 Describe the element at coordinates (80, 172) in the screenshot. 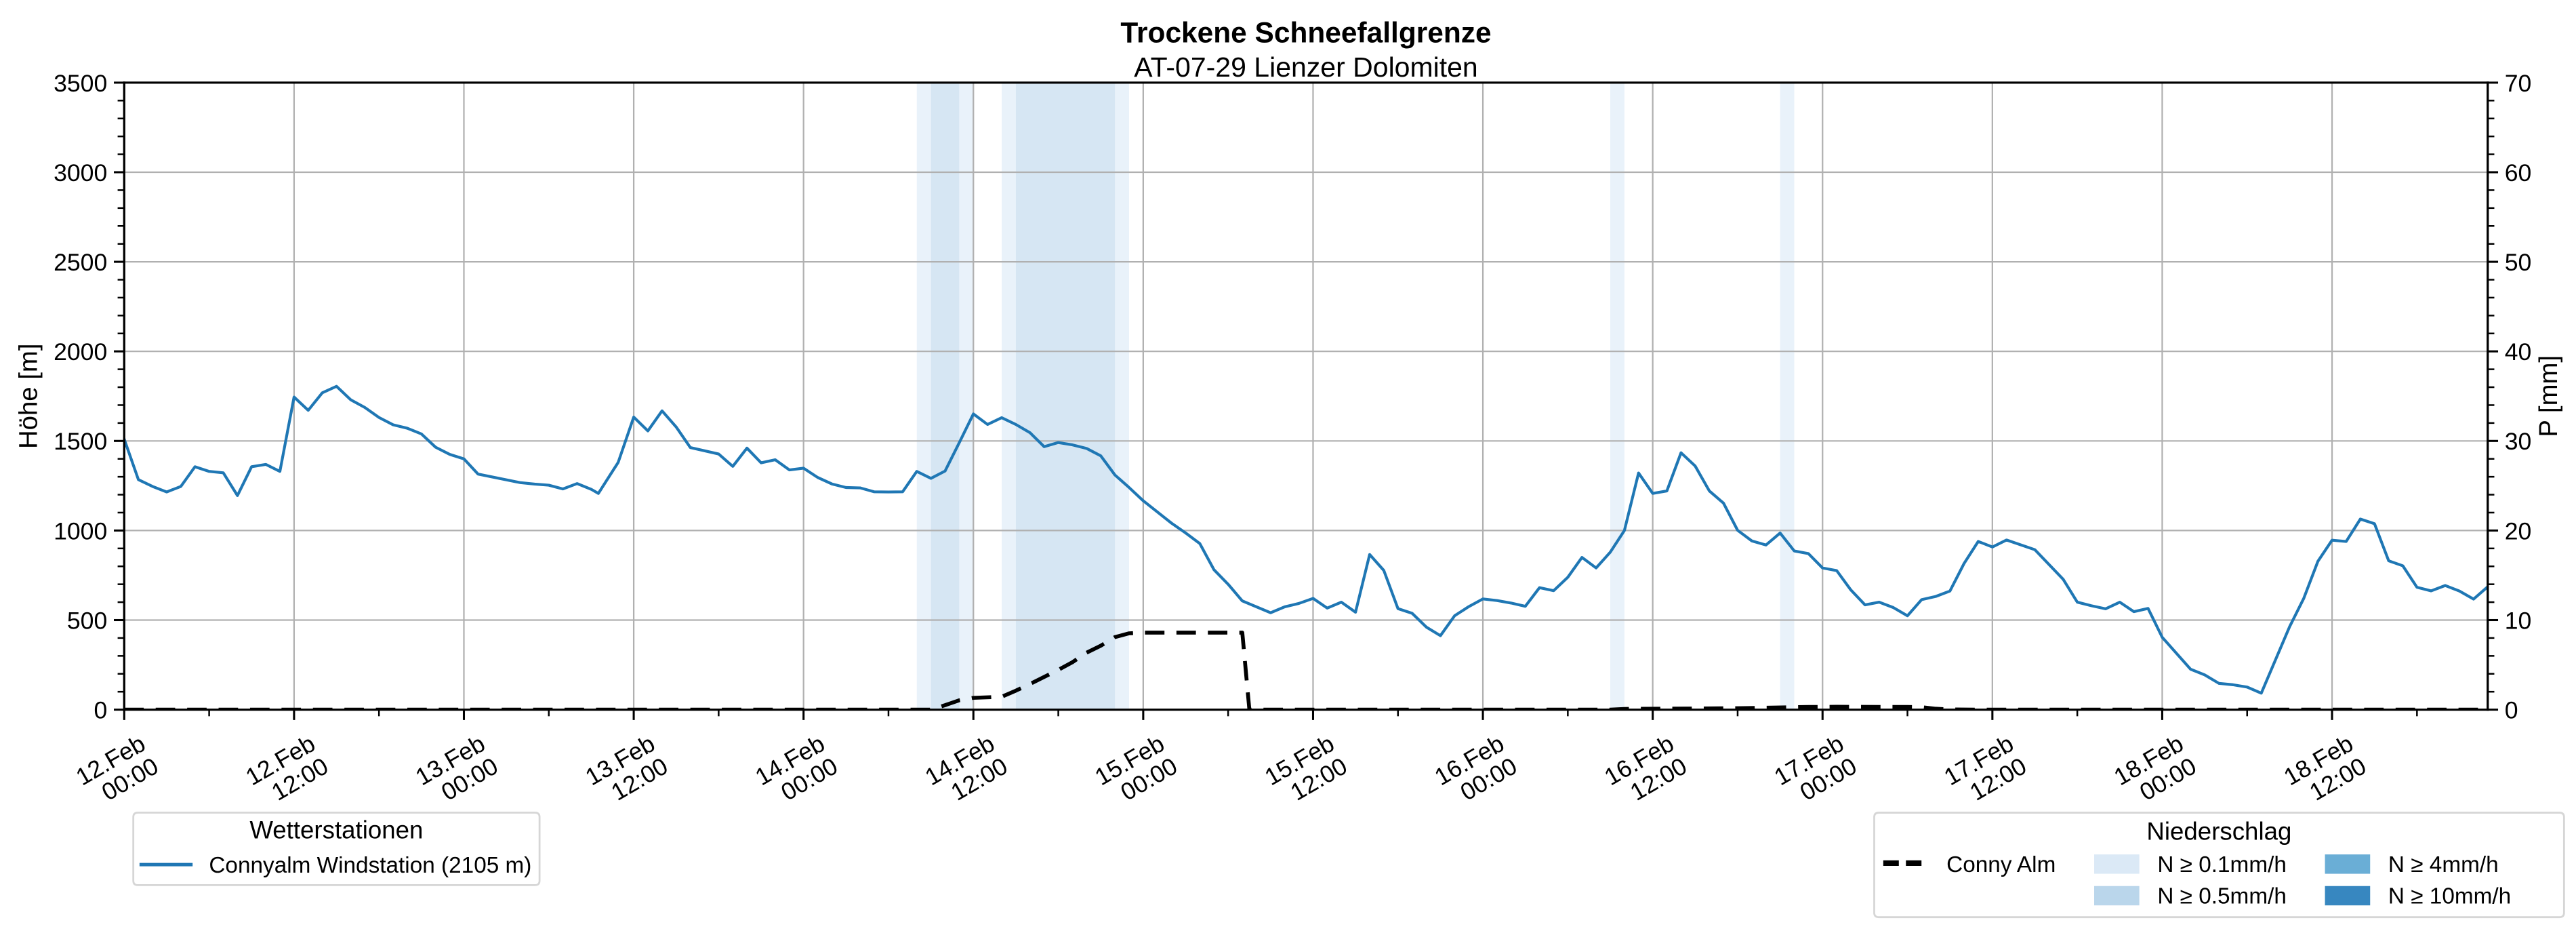

I see `svg-text: 3000` at that location.